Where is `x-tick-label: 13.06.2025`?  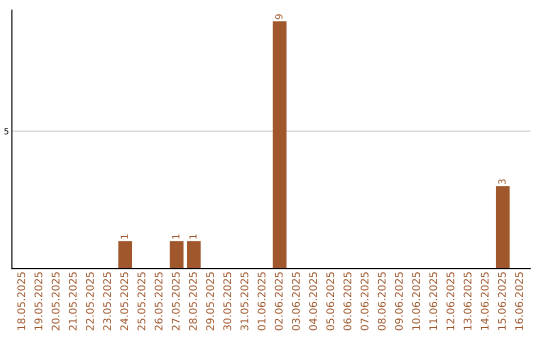
x-tick-label: 13.06.2025 is located at coordinates (468, 301).